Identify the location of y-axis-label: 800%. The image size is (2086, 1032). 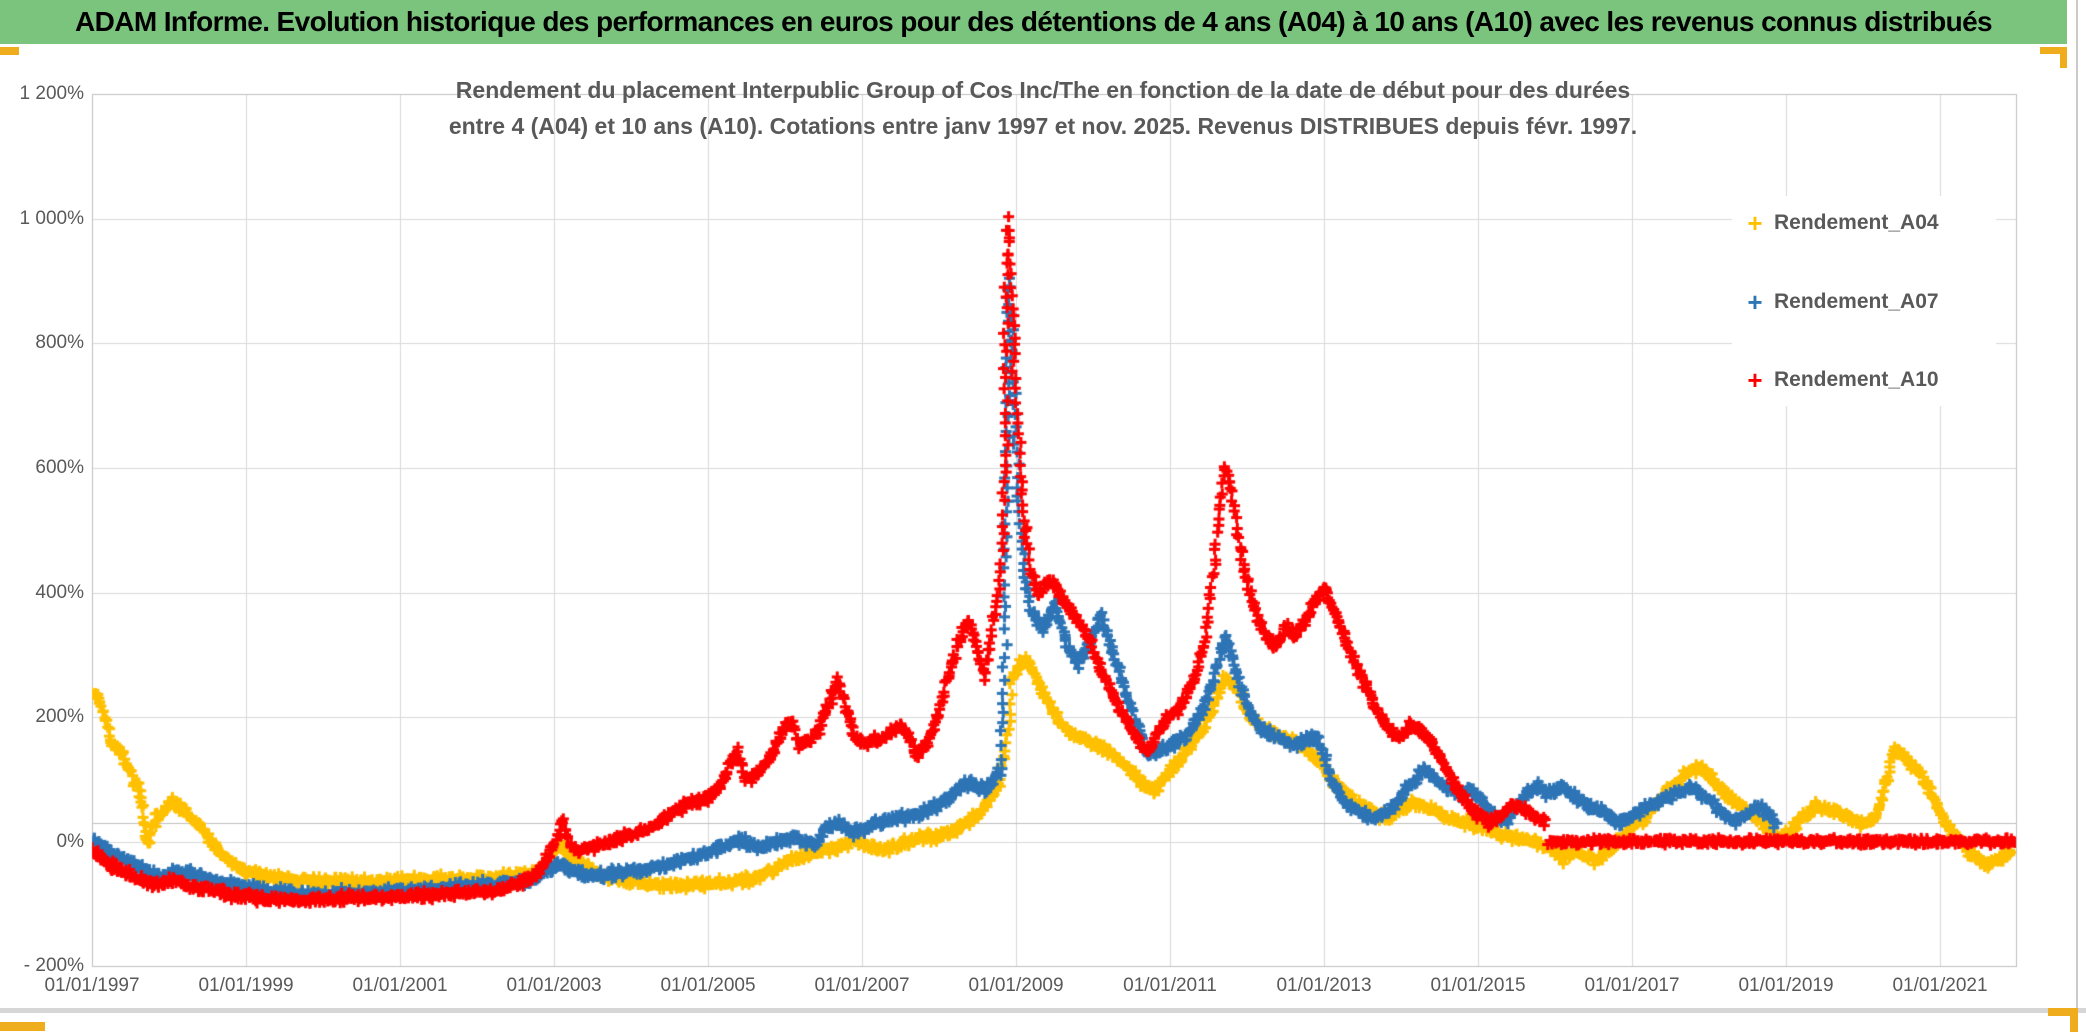
(59, 342).